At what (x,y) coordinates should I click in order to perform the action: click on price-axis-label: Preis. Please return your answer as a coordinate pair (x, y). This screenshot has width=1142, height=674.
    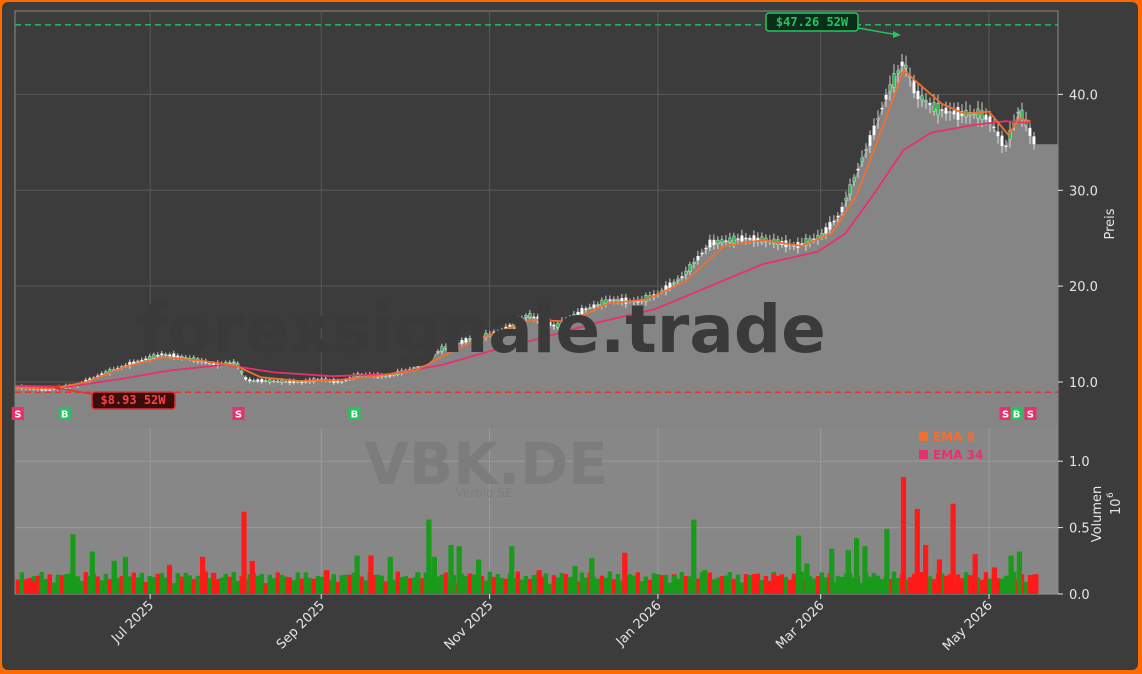
    Looking at the image, I should click on (1110, 223).